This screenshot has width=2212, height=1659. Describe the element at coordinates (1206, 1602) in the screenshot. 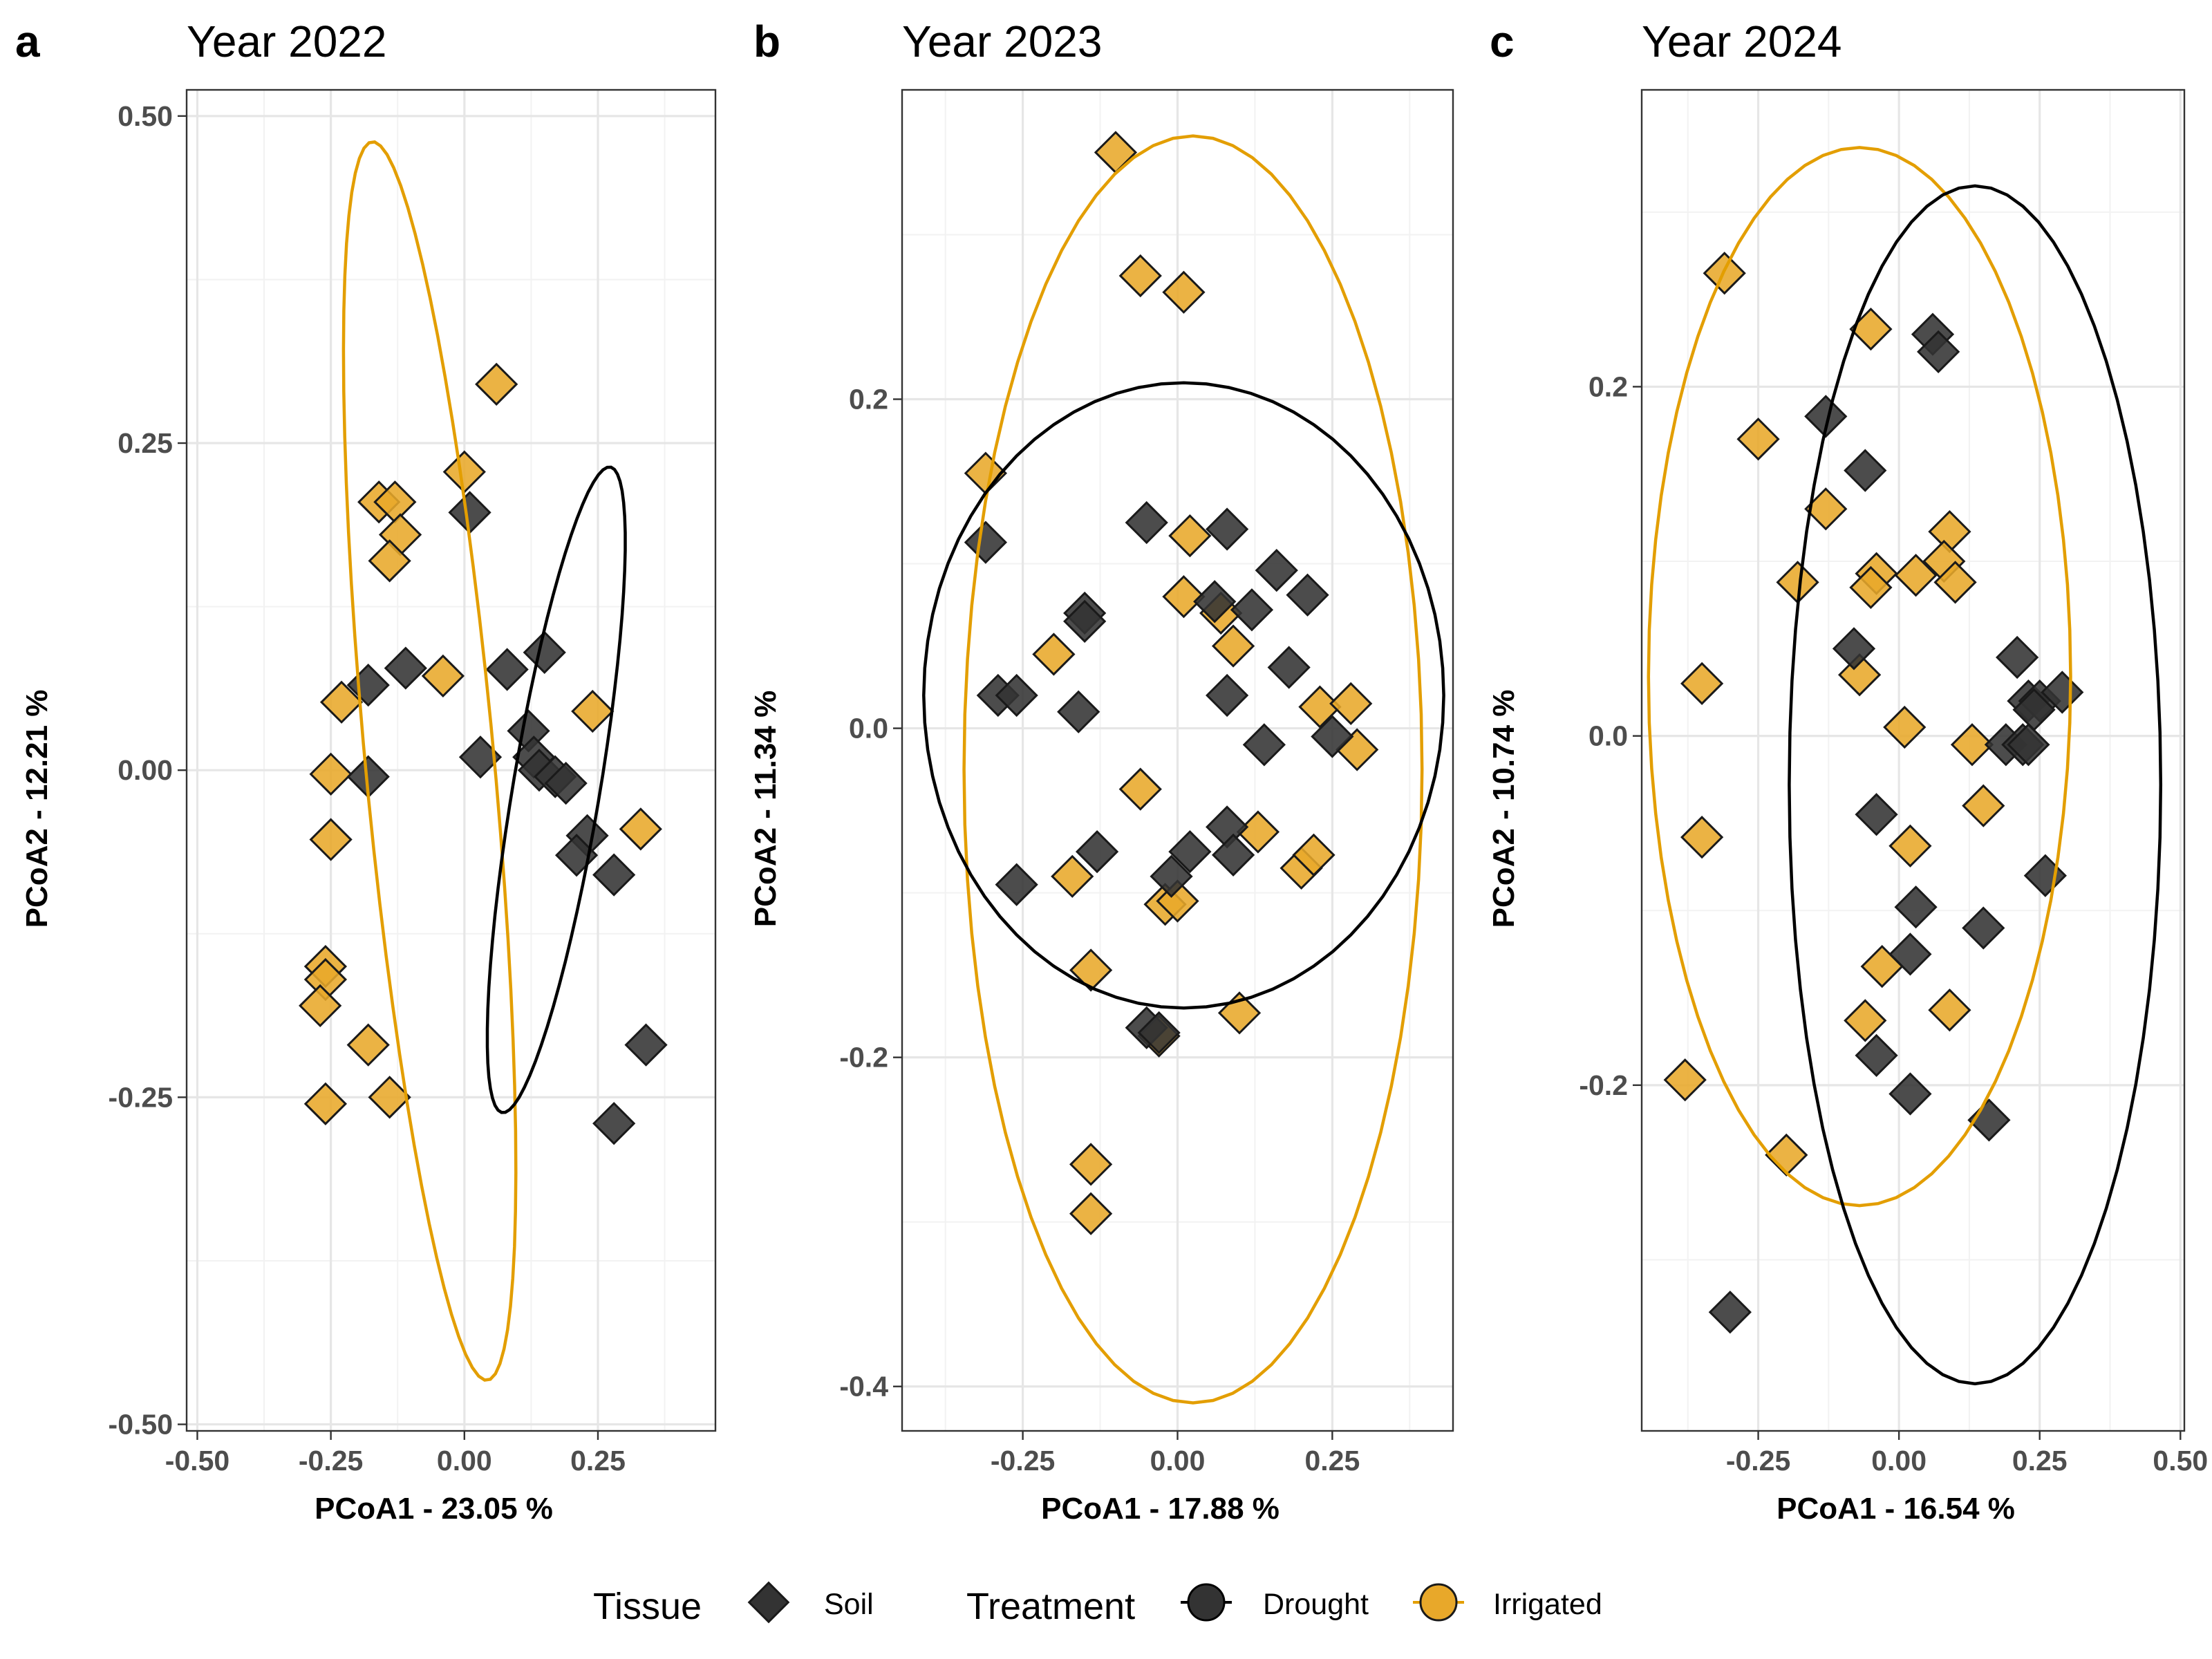

I see `legend-drought-circle` at that location.